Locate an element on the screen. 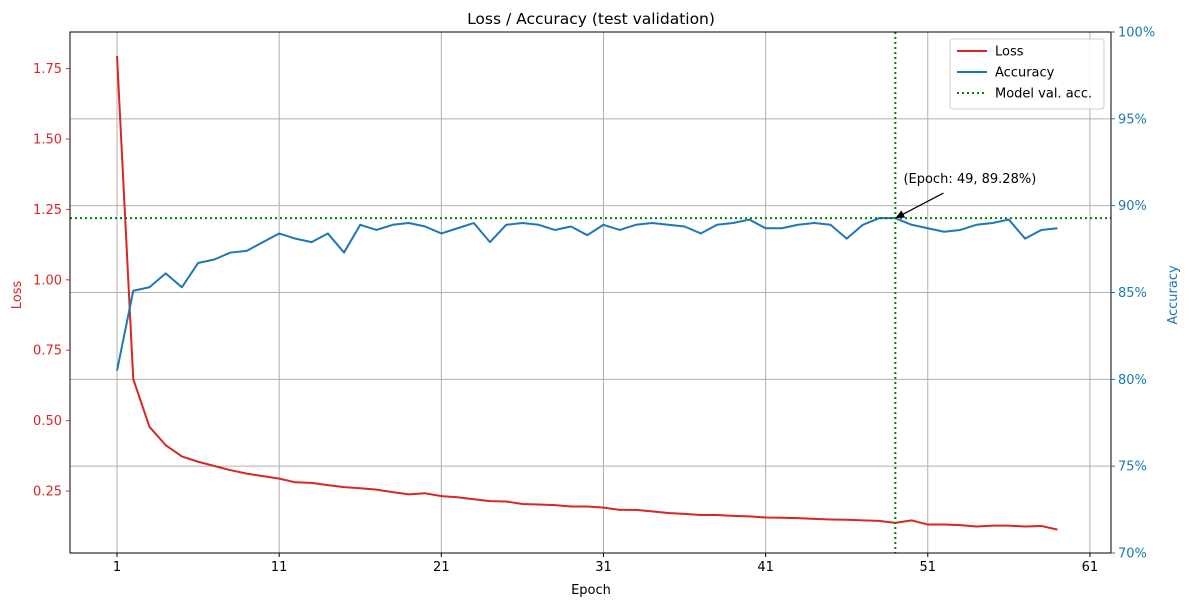 The height and width of the screenshot is (606, 1189). right-tick-label: 70% is located at coordinates (1132, 554).